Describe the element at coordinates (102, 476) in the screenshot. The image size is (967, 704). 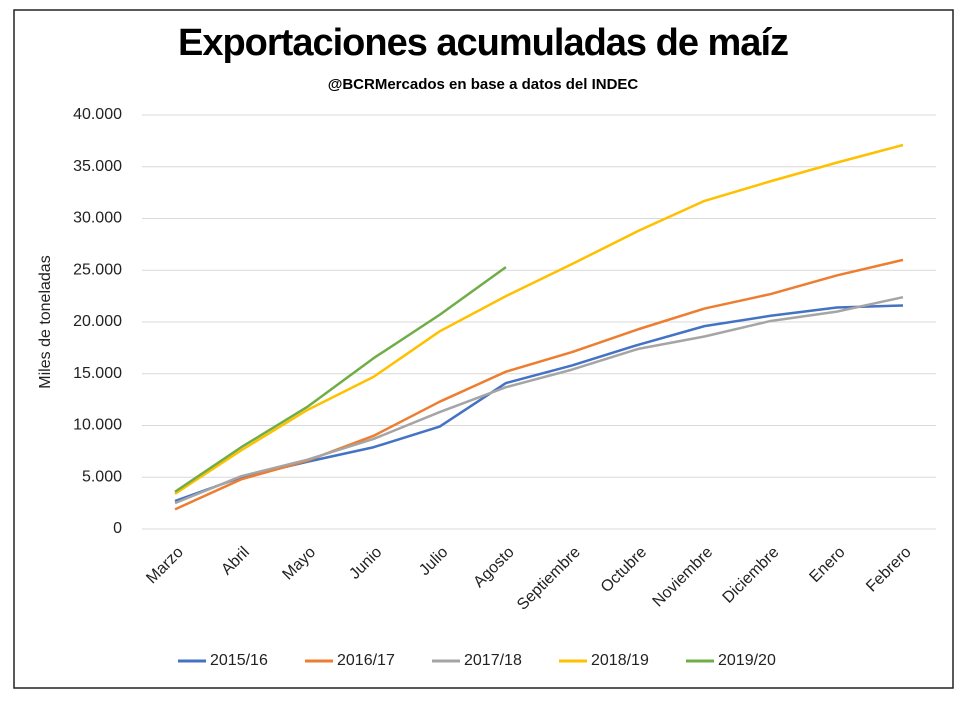
I see `y-tick-label: 5.000` at that location.